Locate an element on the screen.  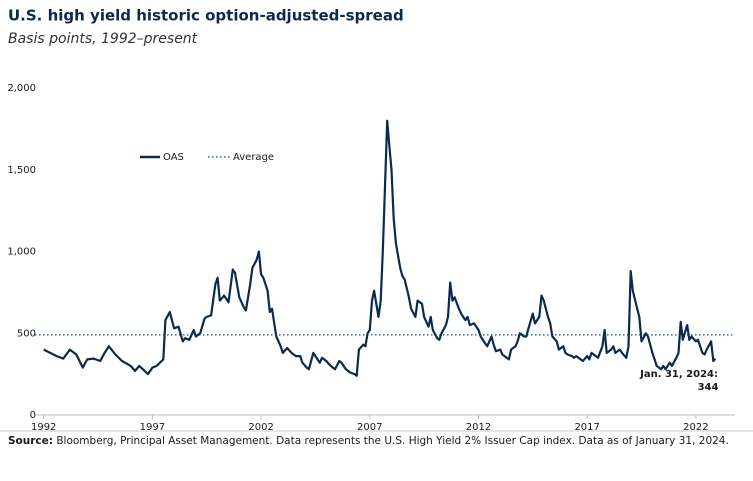
x-tick-label: 2002 is located at coordinates (260, 427).